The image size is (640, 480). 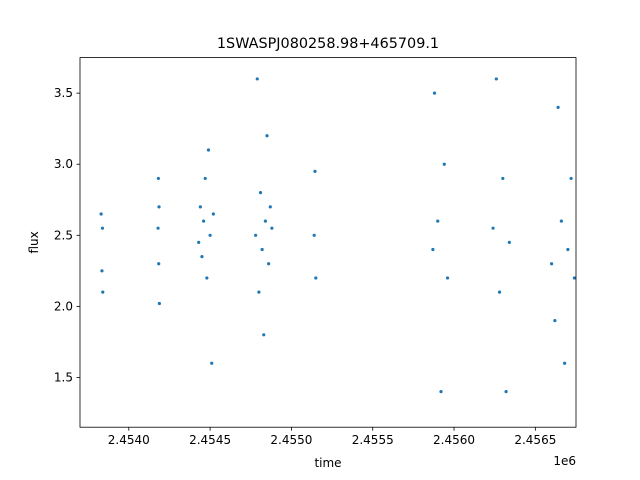 I want to click on y-tick-label: 3.5, so click(x=63, y=93).